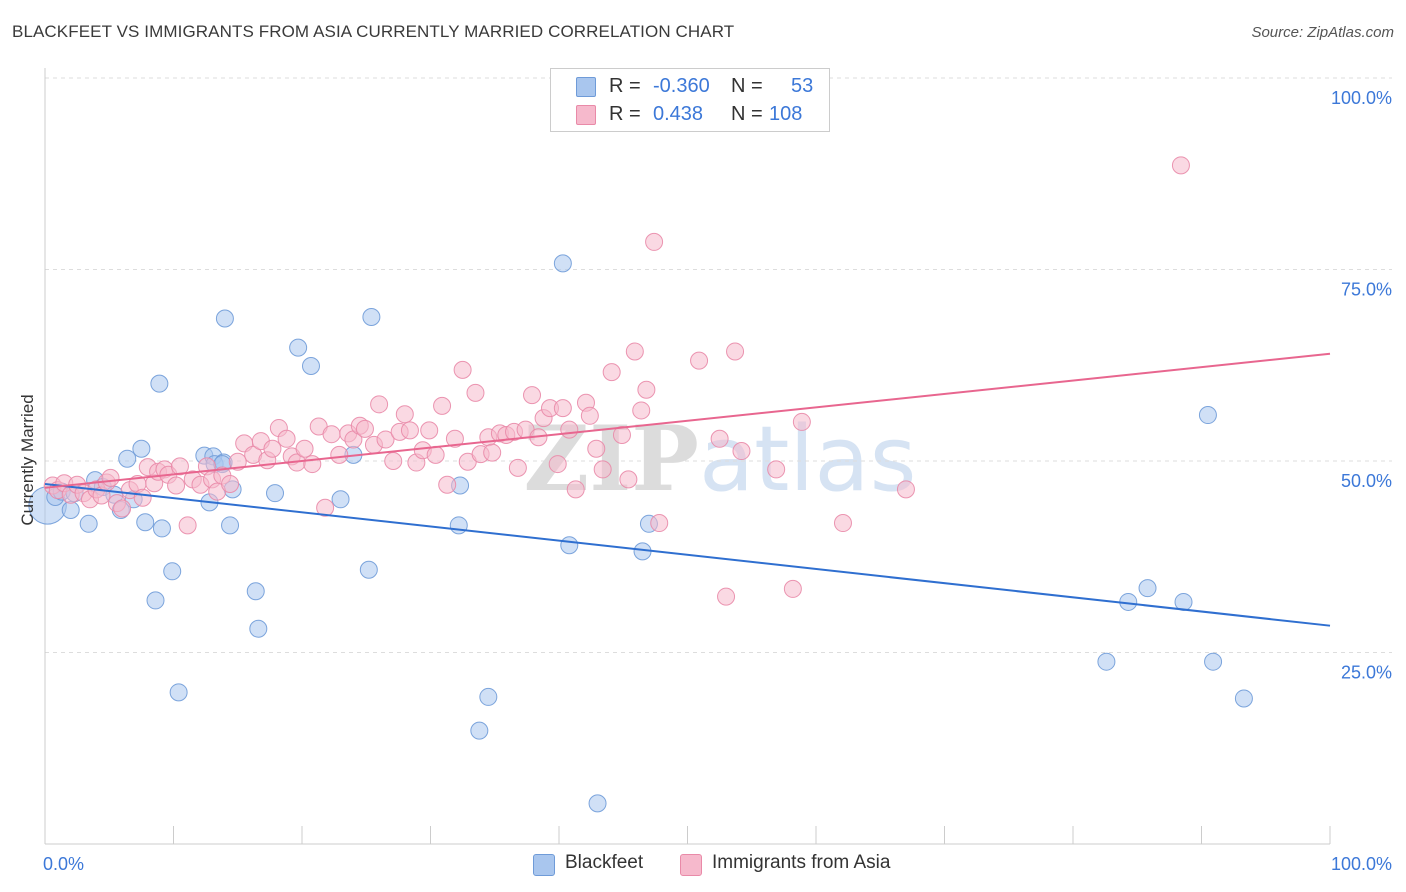 Image resolution: width=1406 pixels, height=892 pixels. I want to click on stats-legend: R = -0.360 N = 53 R = 0.438 N = 108, so click(690, 100).